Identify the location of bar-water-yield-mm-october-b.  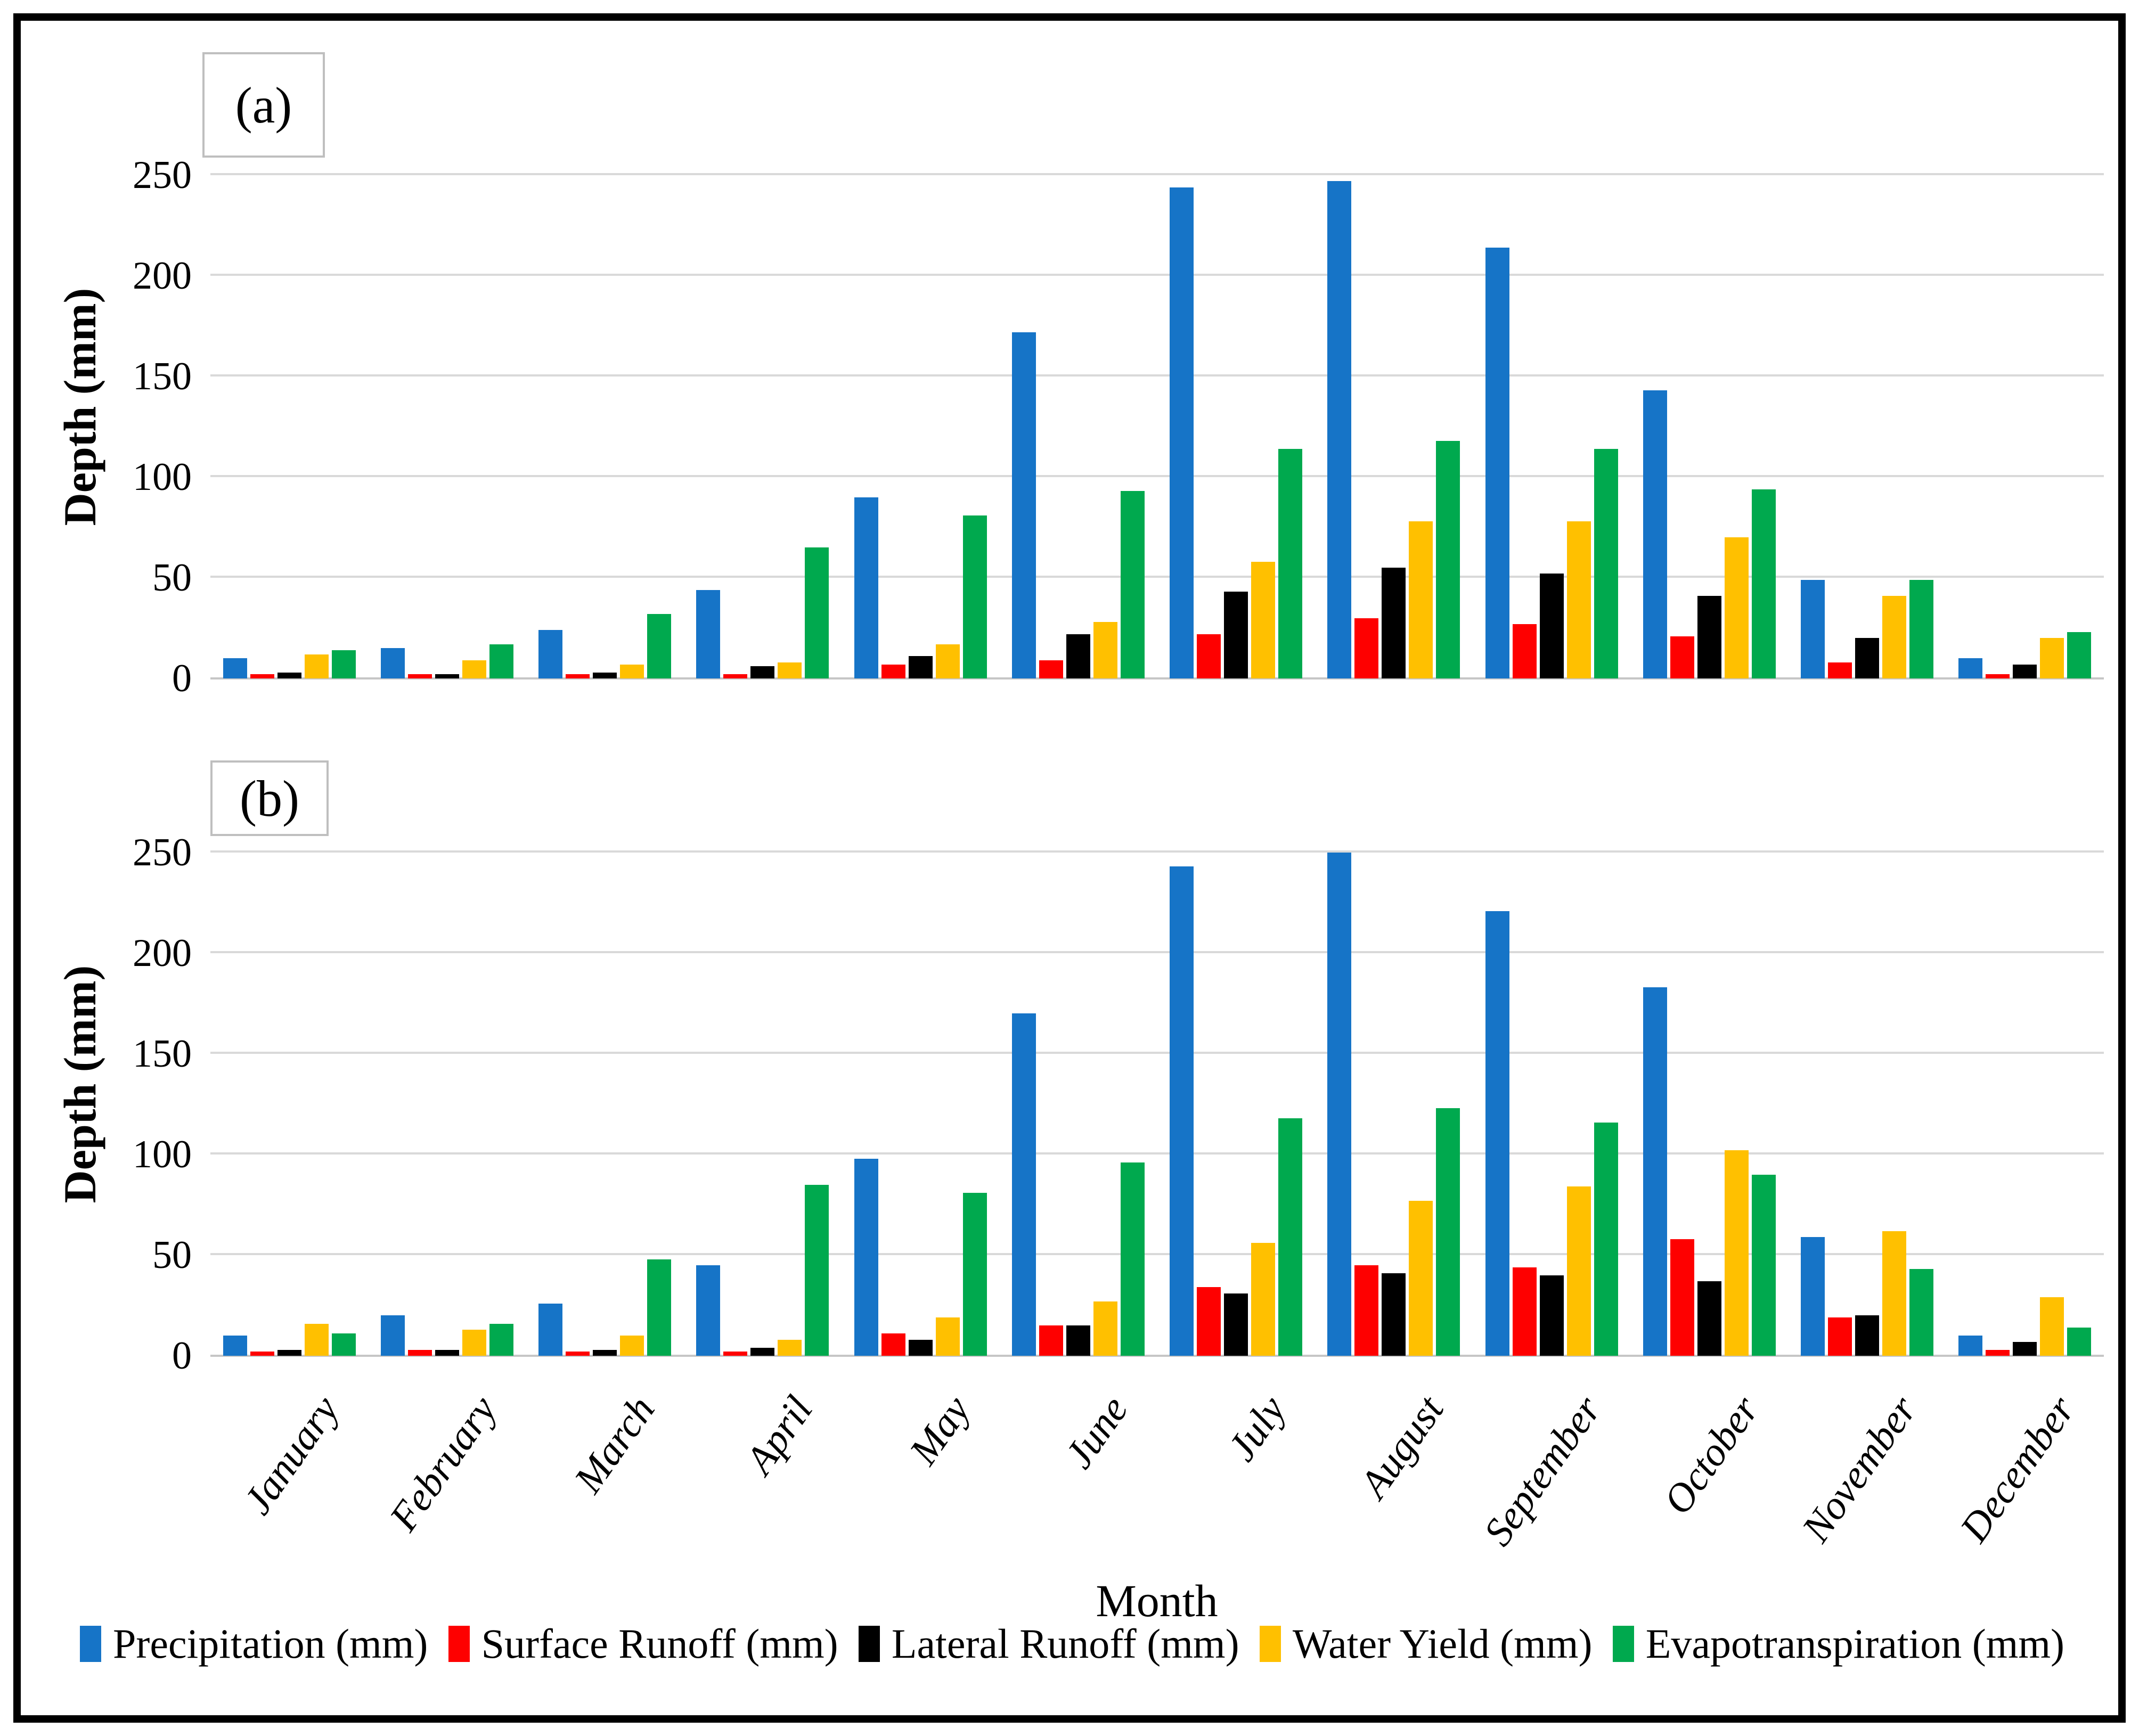
(1737, 1253).